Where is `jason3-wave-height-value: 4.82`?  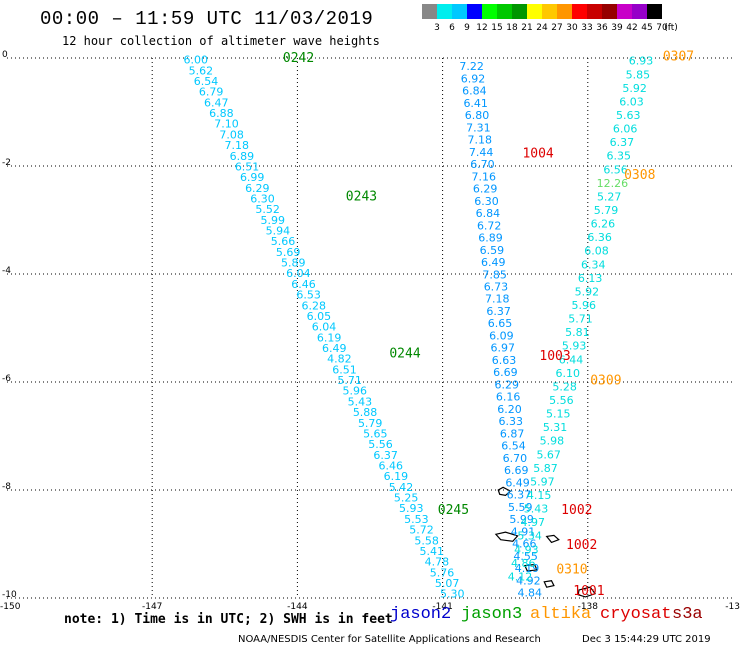
jason3-wave-height-value: 4.82 is located at coordinates (339, 359).